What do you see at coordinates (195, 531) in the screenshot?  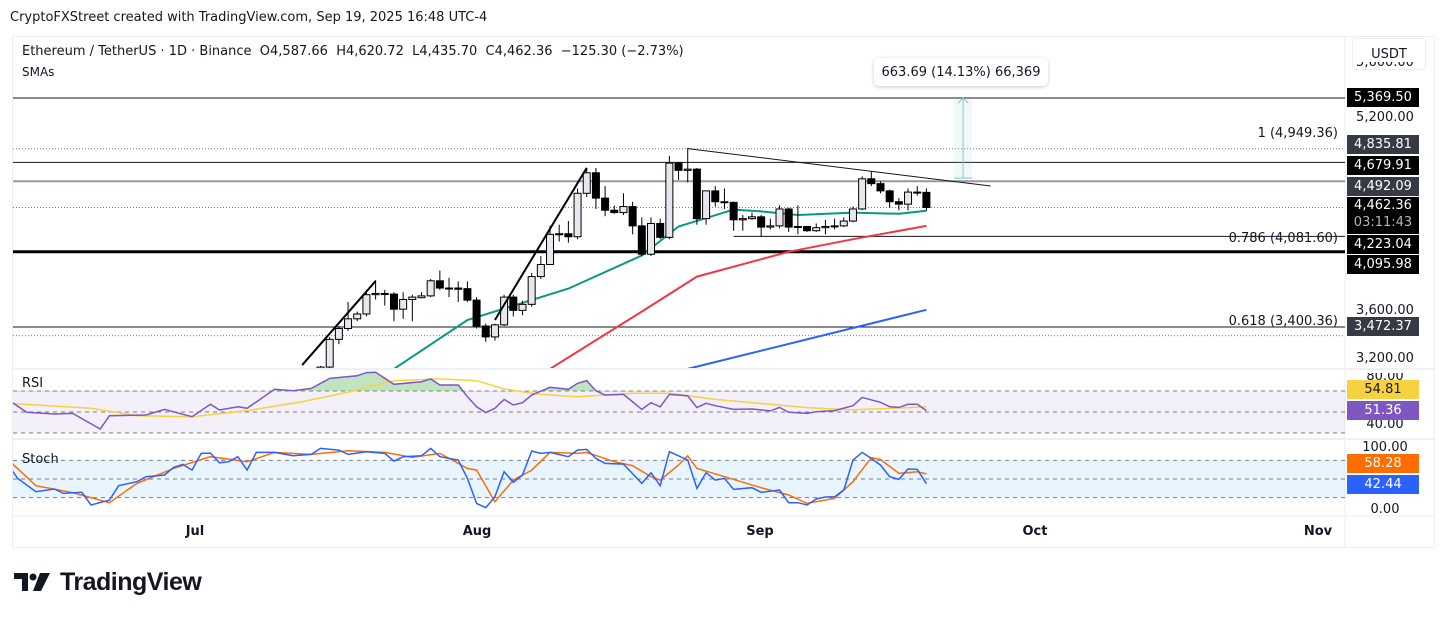 I see `time-tick-jul: Jul` at bounding box center [195, 531].